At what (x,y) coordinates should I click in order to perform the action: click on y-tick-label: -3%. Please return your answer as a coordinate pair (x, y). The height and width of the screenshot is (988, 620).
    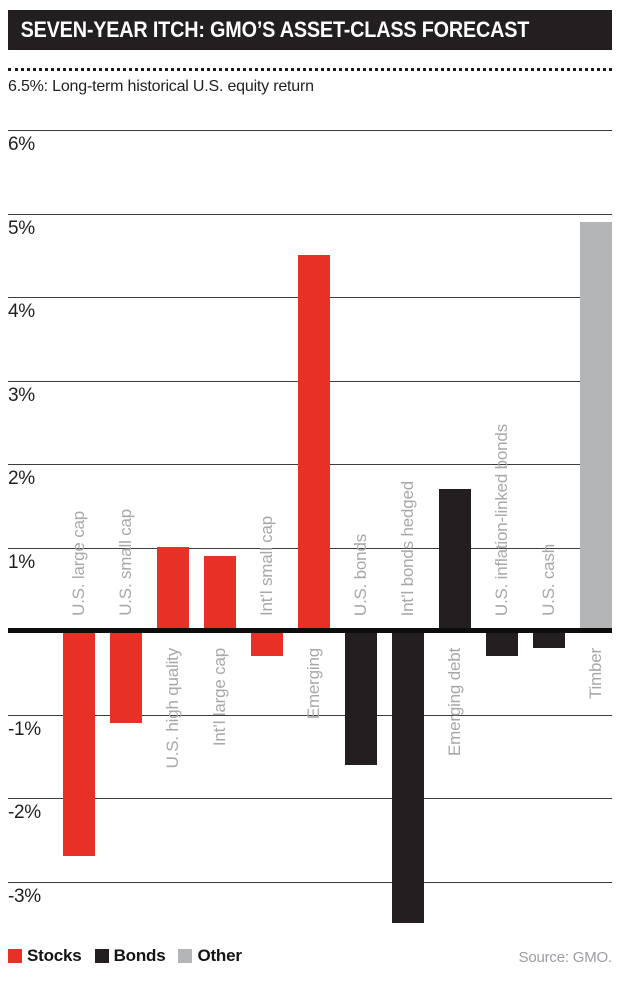
    Looking at the image, I should click on (24, 896).